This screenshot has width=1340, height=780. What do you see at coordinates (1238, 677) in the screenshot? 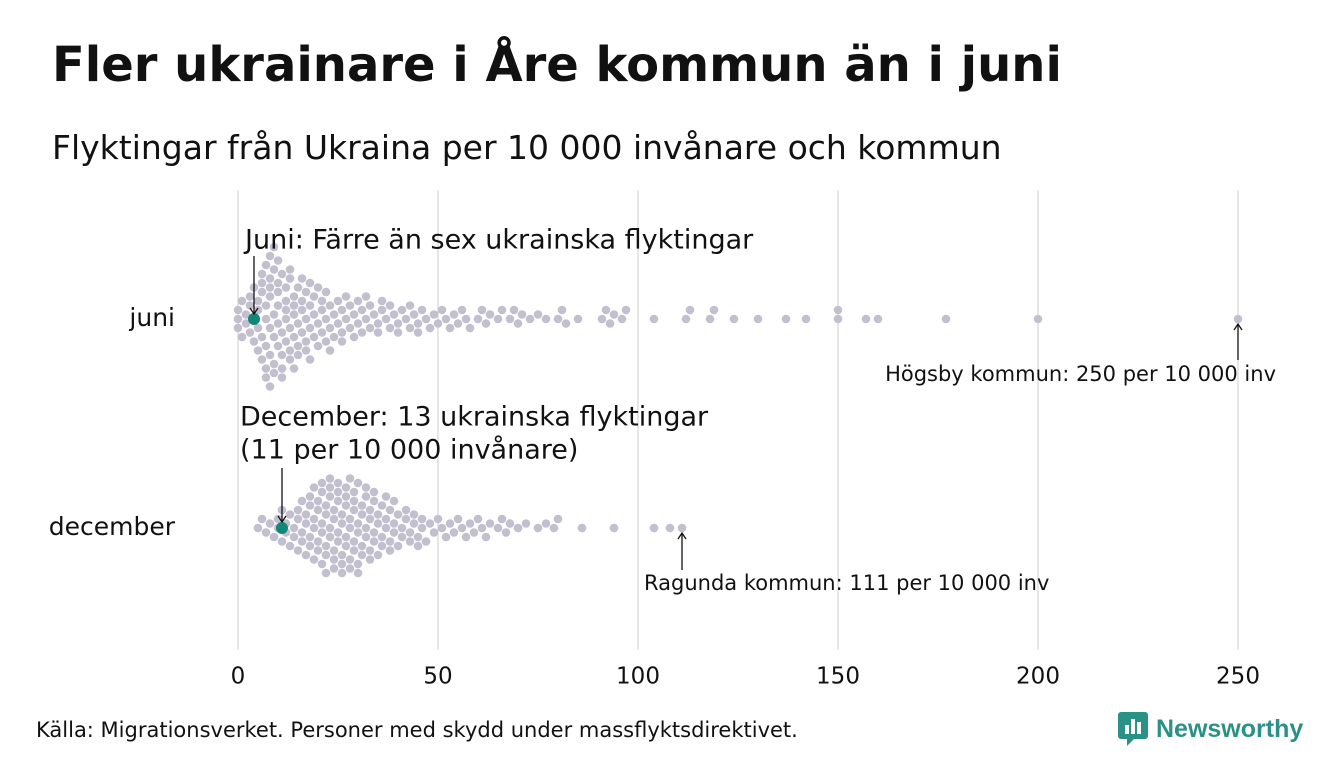
I see `x-tick-label: 250` at bounding box center [1238, 677].